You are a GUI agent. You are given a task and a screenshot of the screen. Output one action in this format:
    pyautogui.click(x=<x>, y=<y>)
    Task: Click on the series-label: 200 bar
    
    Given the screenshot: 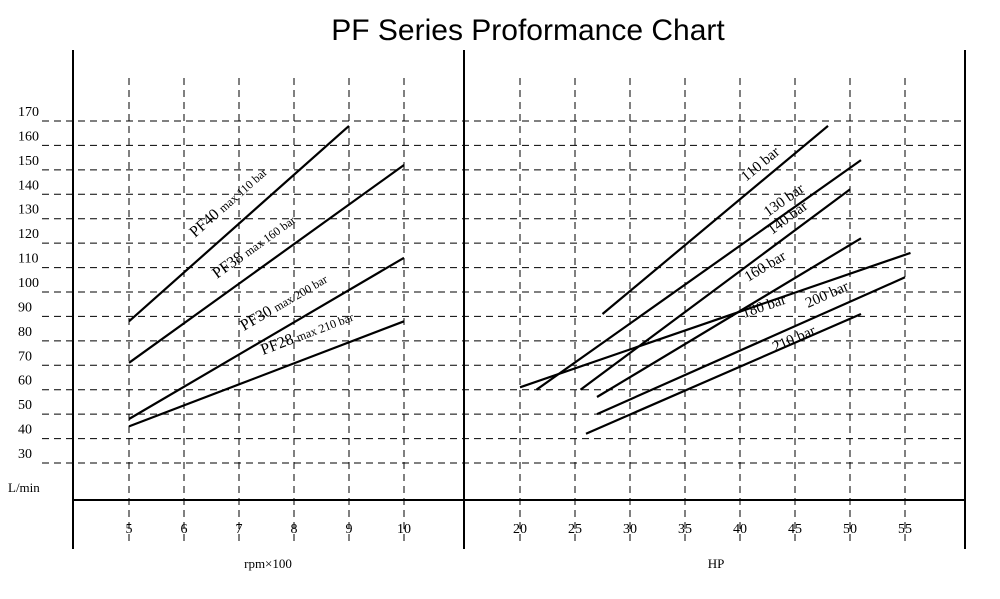 What is the action you would take?
    pyautogui.click(x=827, y=295)
    